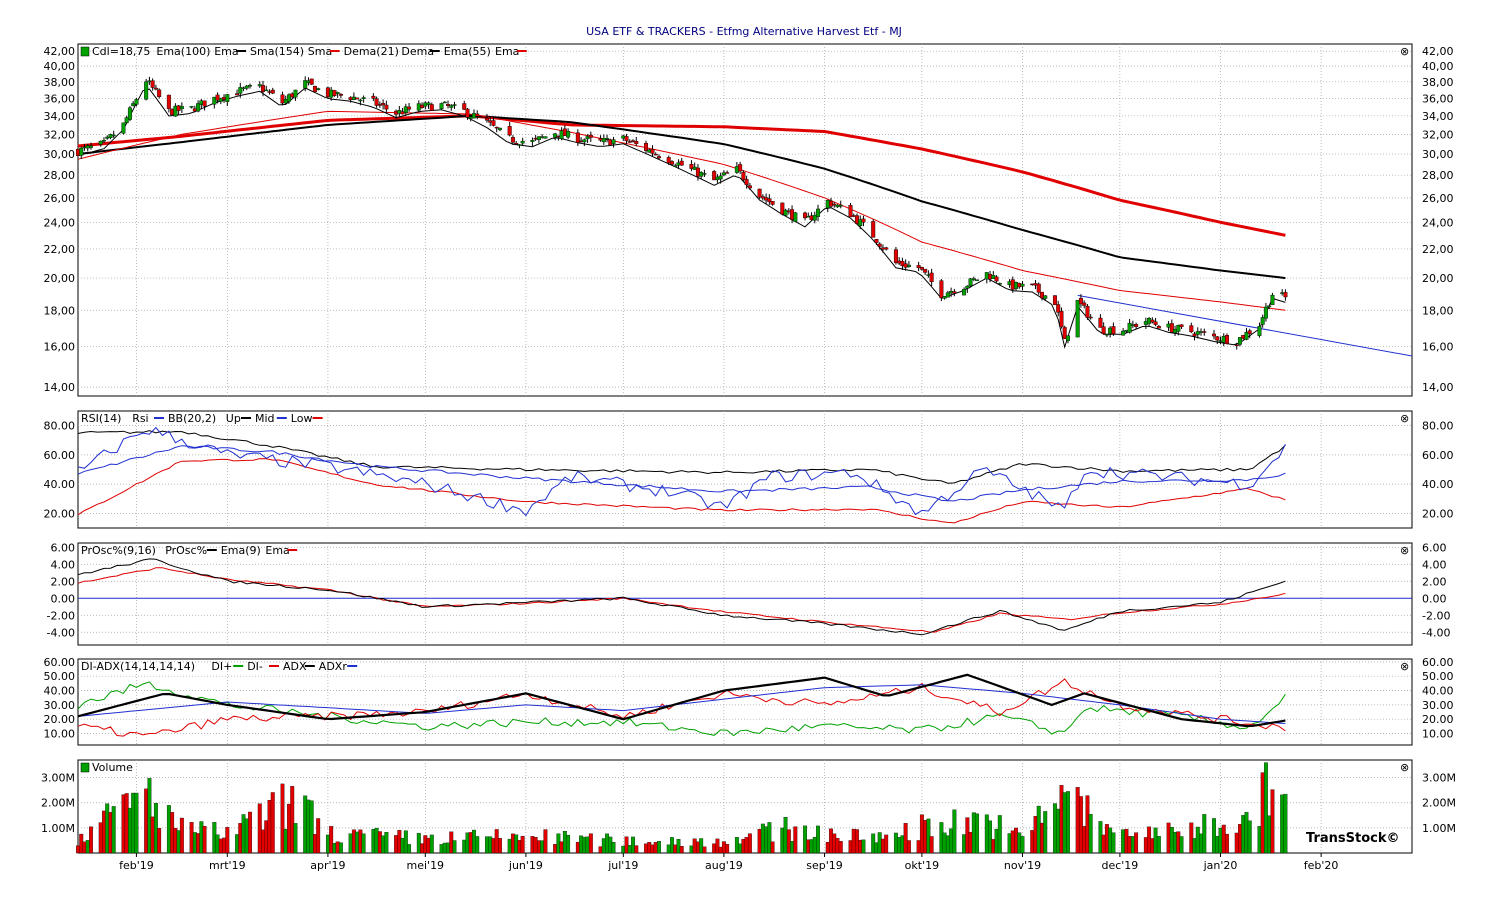 This screenshot has height=901, width=1488. I want to click on panel-prosc-legend-label: PrOsc%, so click(186, 550).